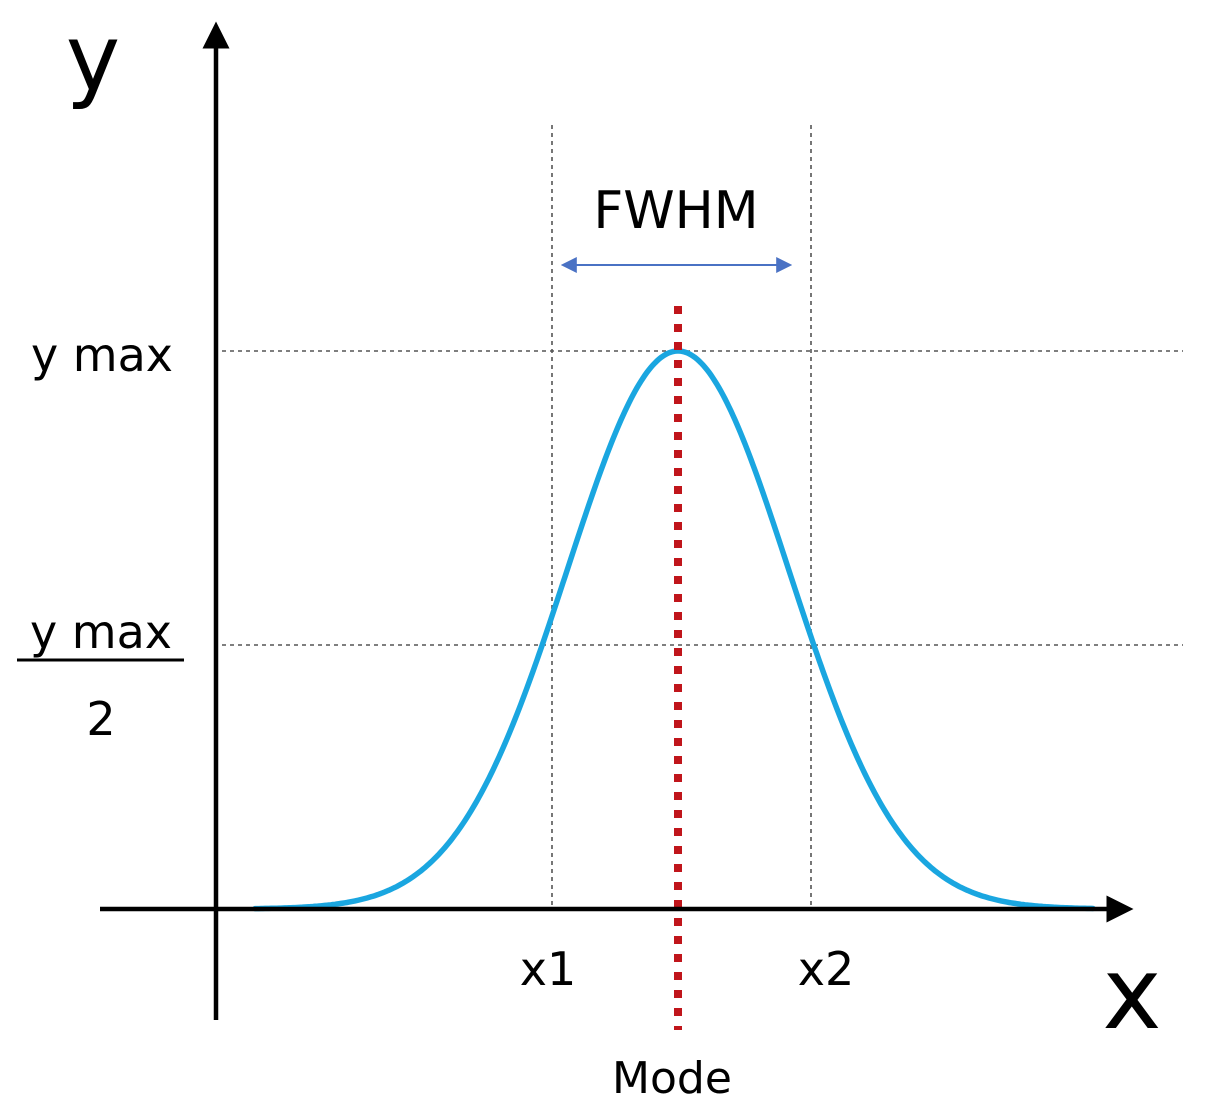 The width and height of the screenshot is (1214, 1119). I want to click on x1-label: x1, so click(548, 969).